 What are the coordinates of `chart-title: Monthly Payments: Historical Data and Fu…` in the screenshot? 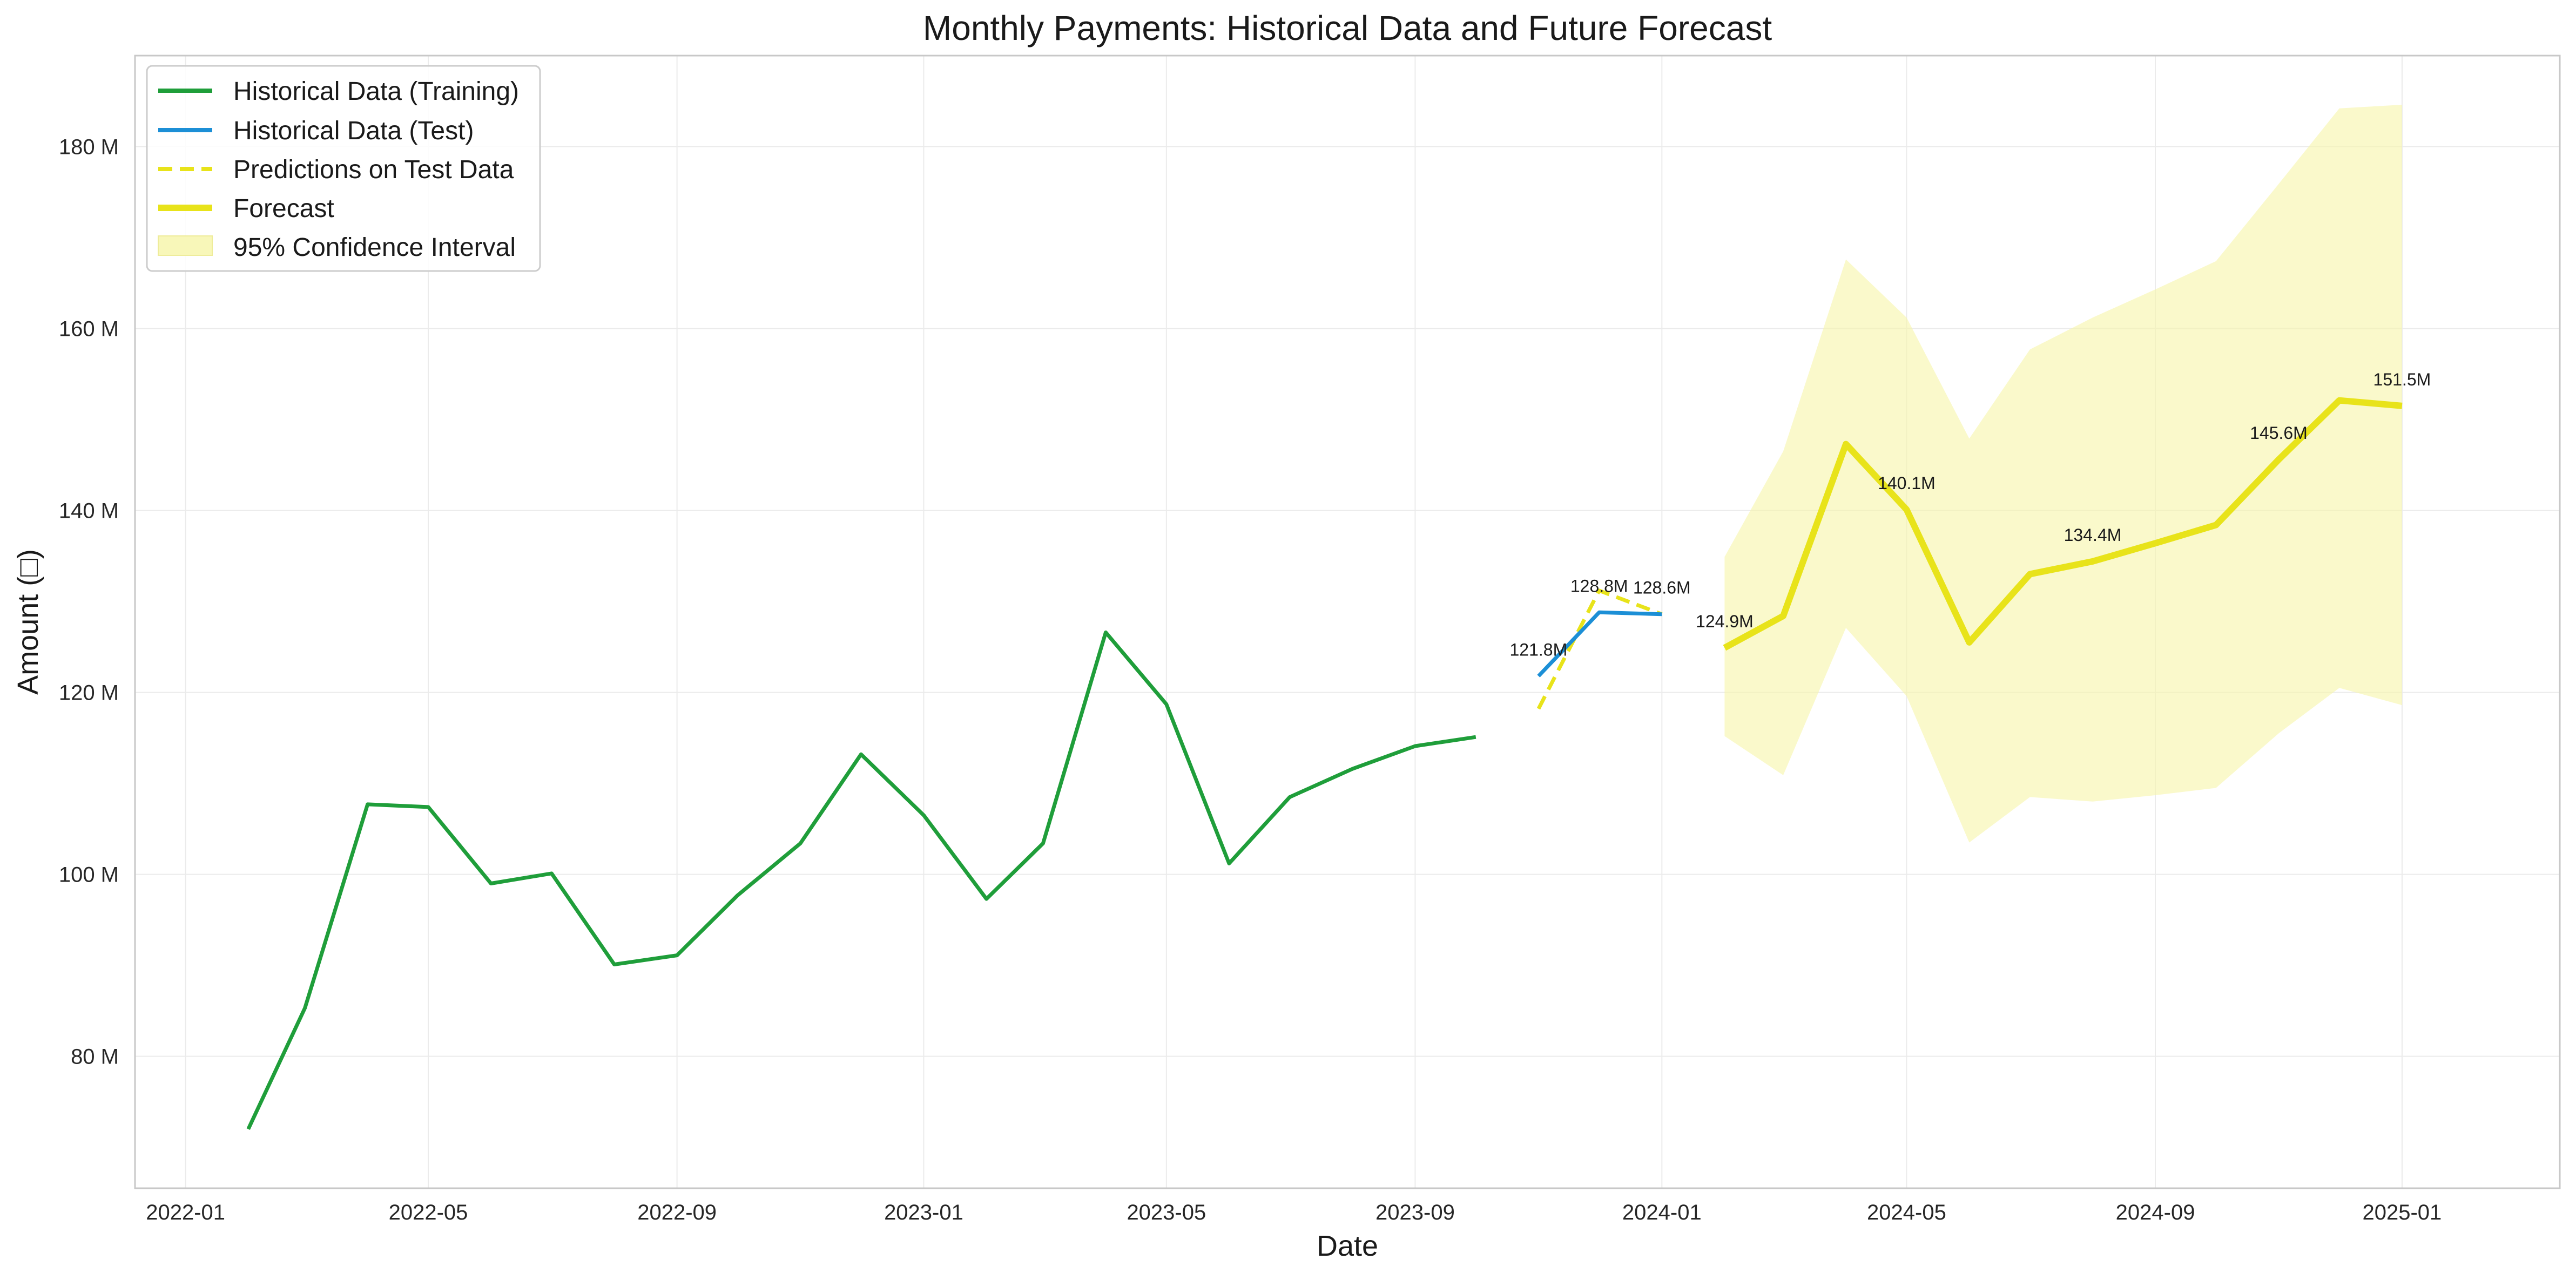 It's located at (1347, 28).